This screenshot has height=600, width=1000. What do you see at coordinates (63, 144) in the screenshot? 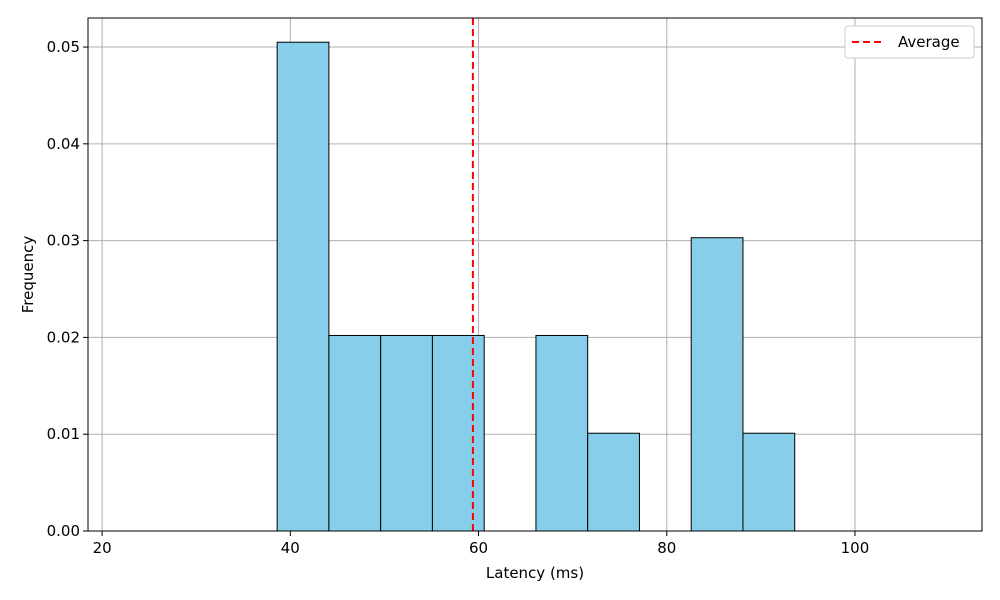
I see `y-tick-label: 0.04` at bounding box center [63, 144].